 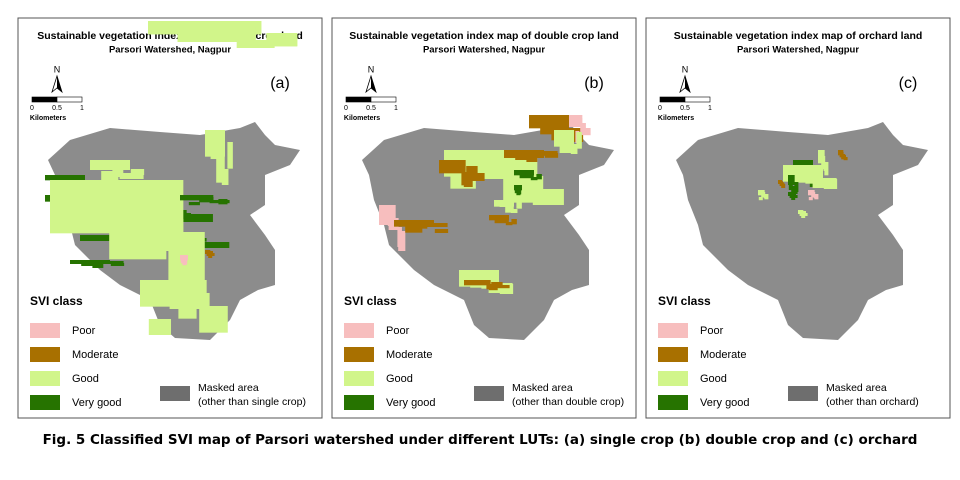 What do you see at coordinates (252, 402) in the screenshot?
I see `masked-label: (other than single crop)` at bounding box center [252, 402].